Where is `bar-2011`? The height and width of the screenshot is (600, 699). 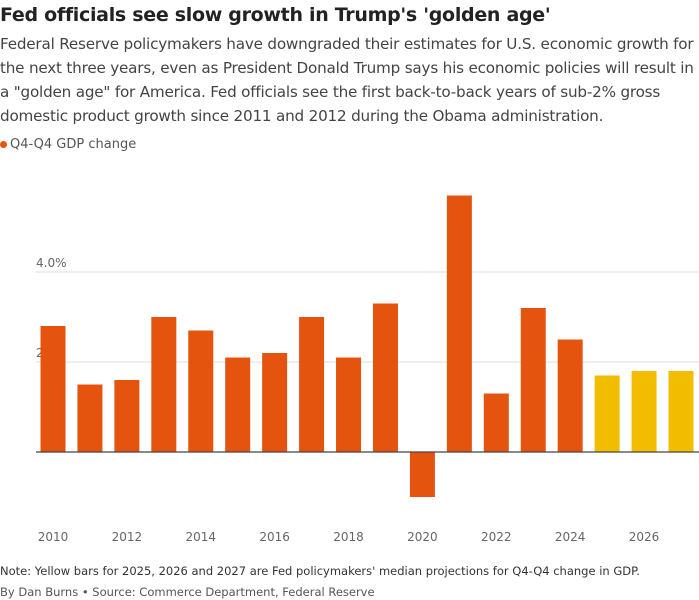 bar-2011 is located at coordinates (90, 418).